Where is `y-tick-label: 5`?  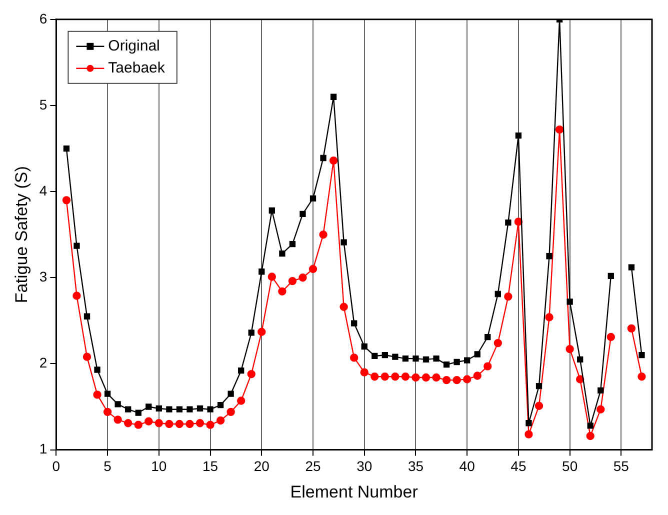
y-tick-label: 5 is located at coordinates (43, 104).